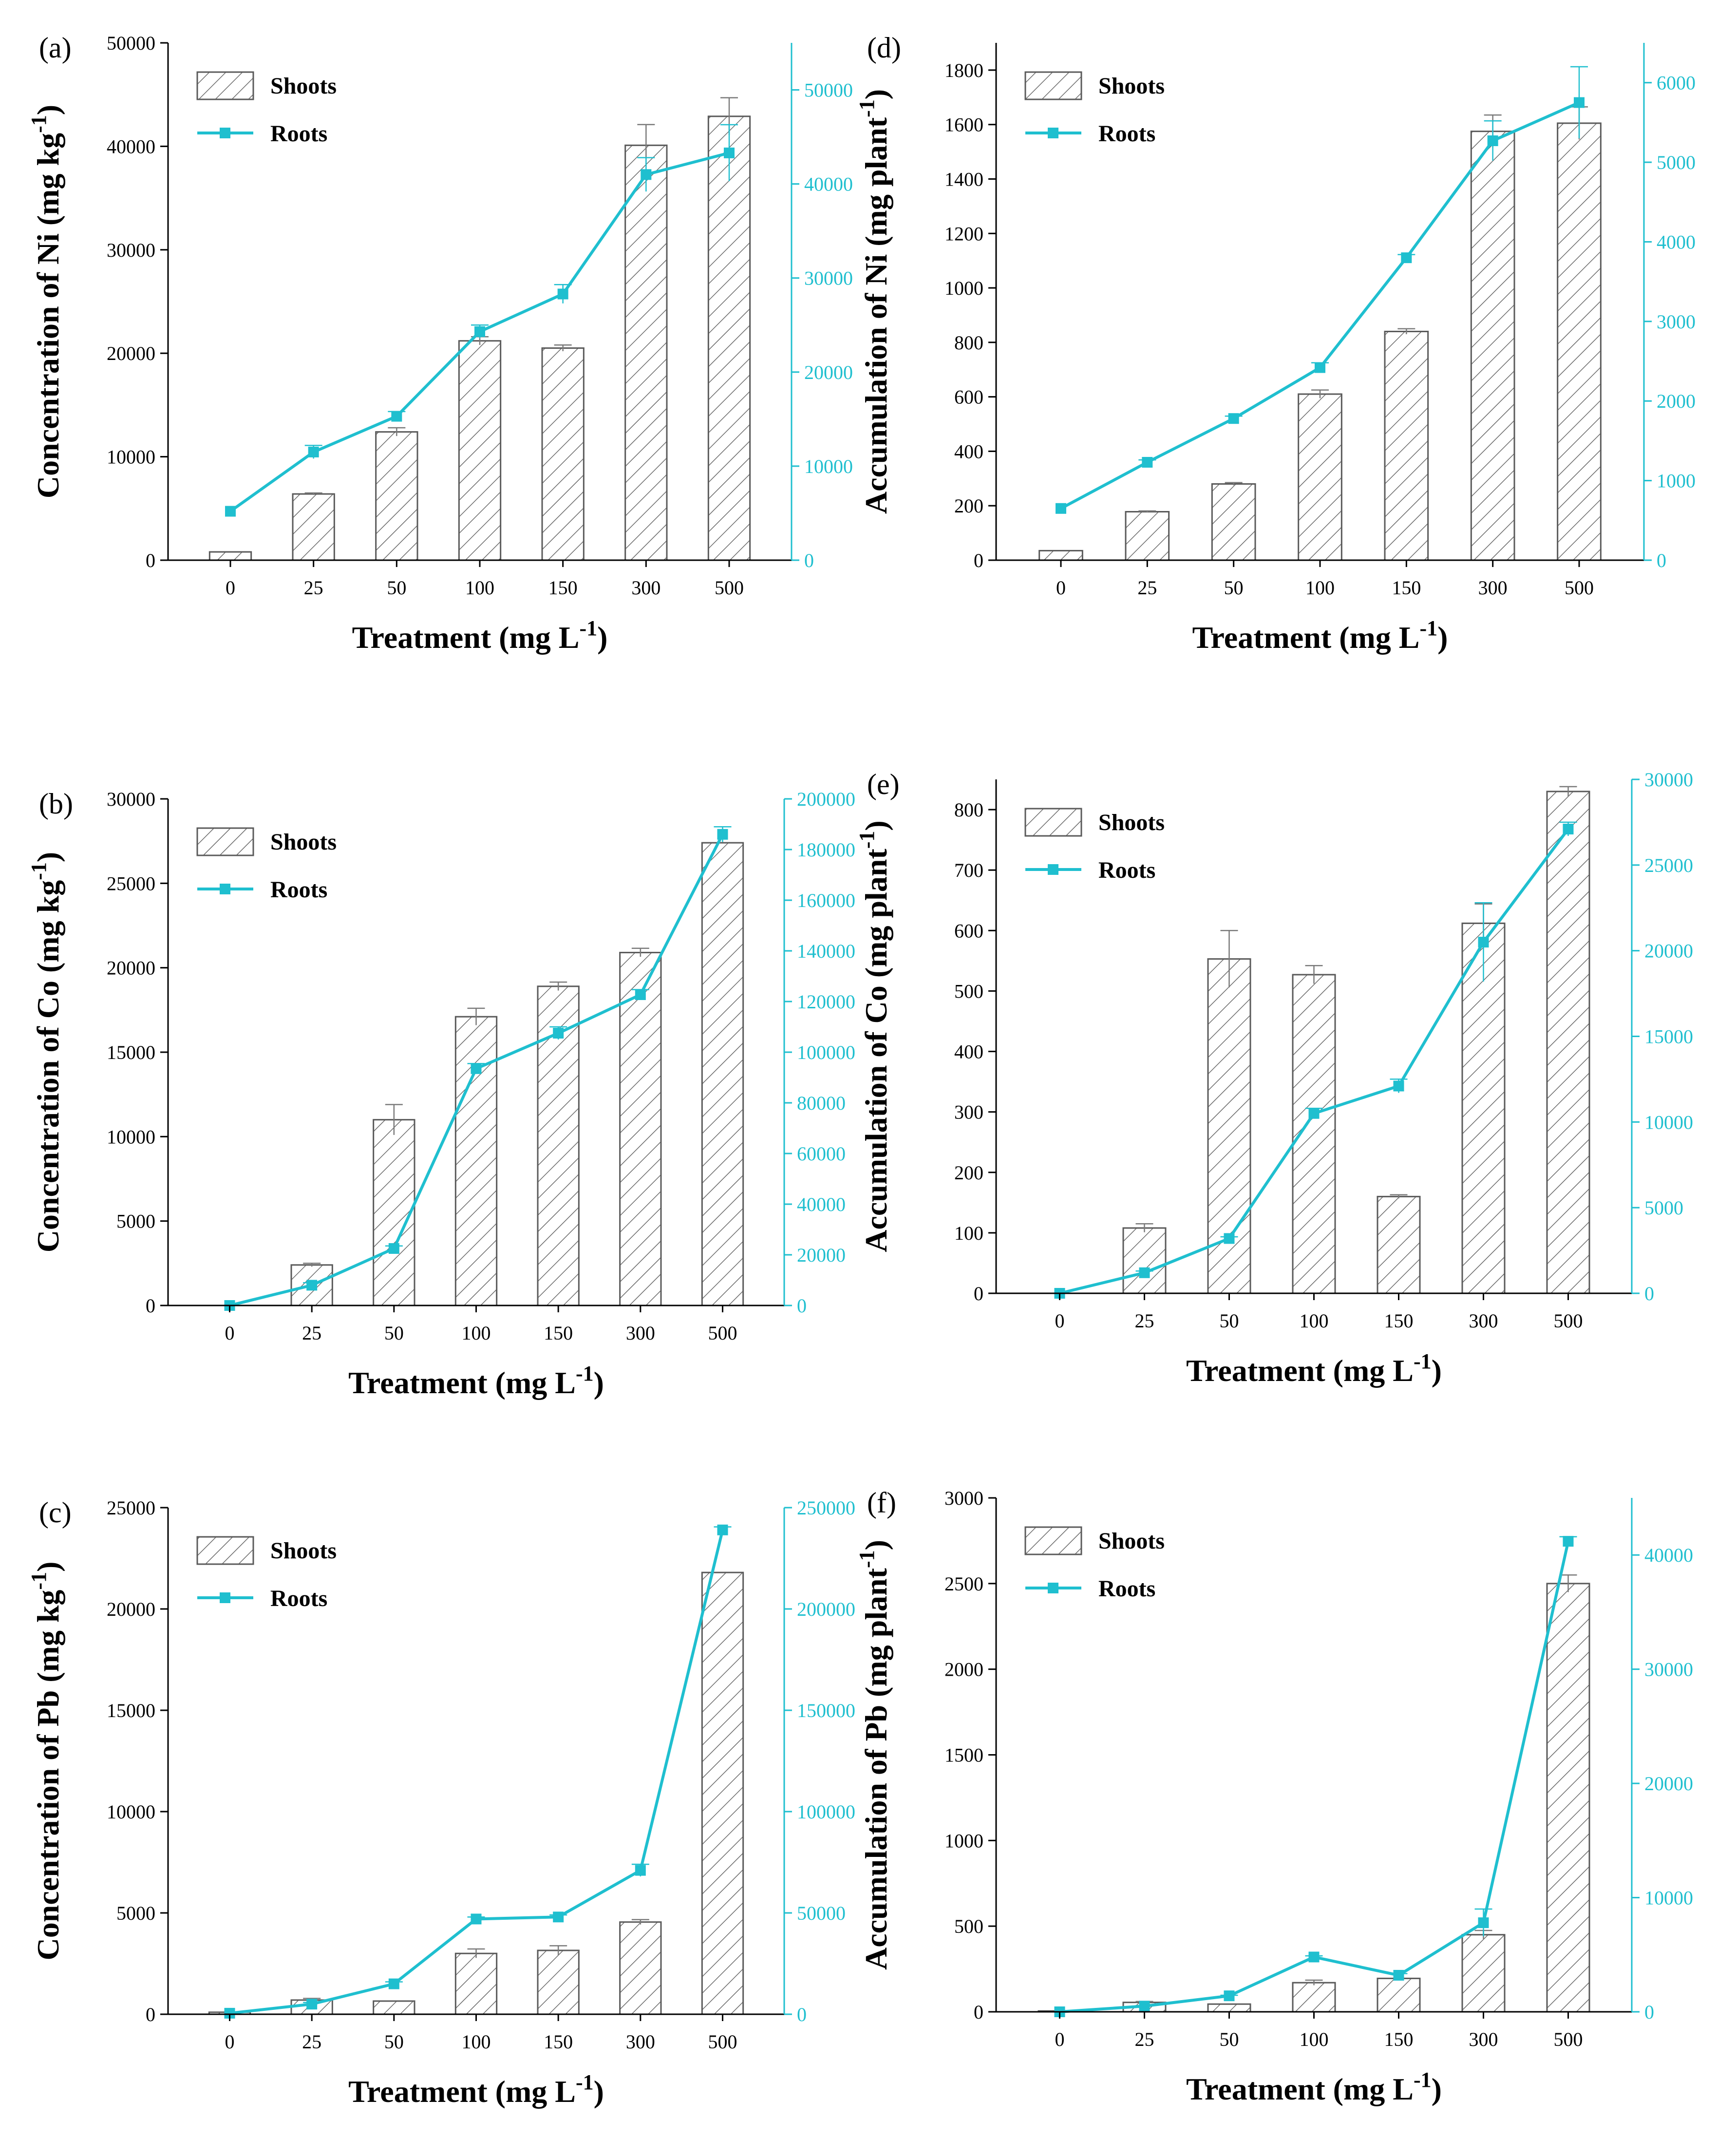  Describe the element at coordinates (876, 825) in the screenshot. I see `yaxis-title-e-end: )` at that location.